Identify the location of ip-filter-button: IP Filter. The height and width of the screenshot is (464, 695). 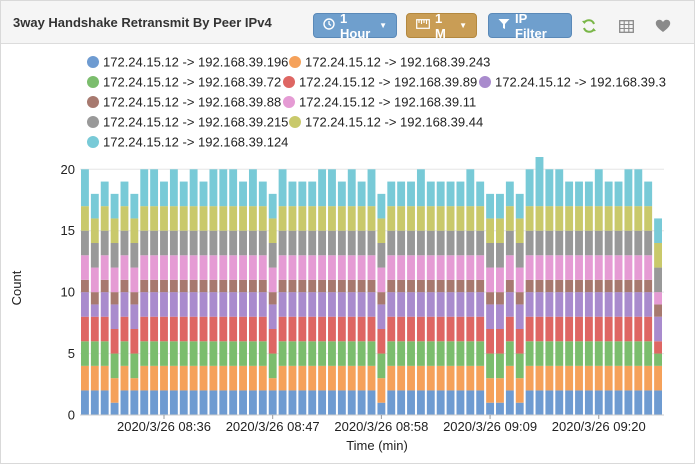
(530, 26).